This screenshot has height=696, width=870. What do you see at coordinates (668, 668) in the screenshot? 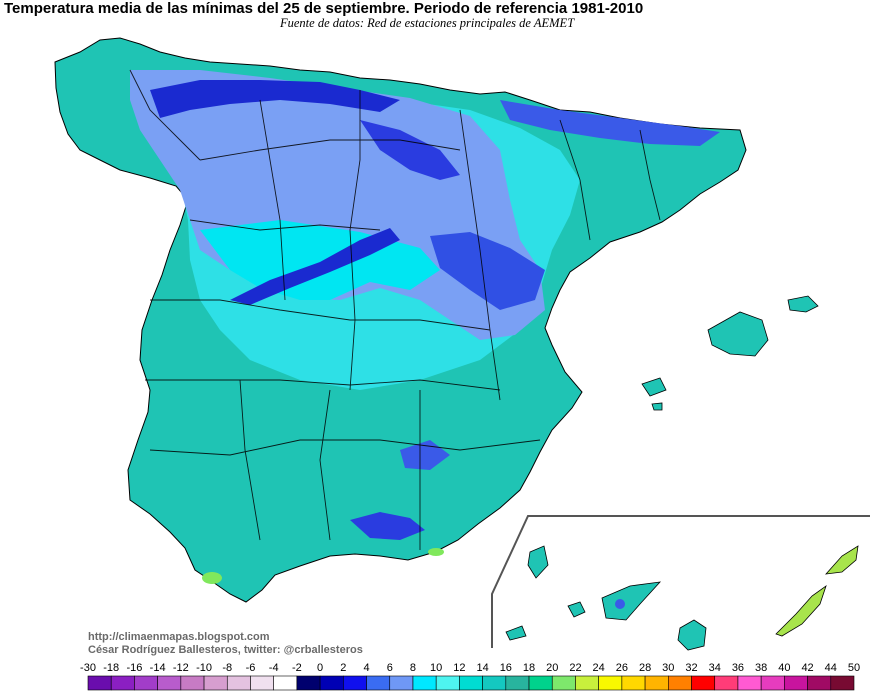
I see `legend-tick-label: 30` at bounding box center [668, 668].